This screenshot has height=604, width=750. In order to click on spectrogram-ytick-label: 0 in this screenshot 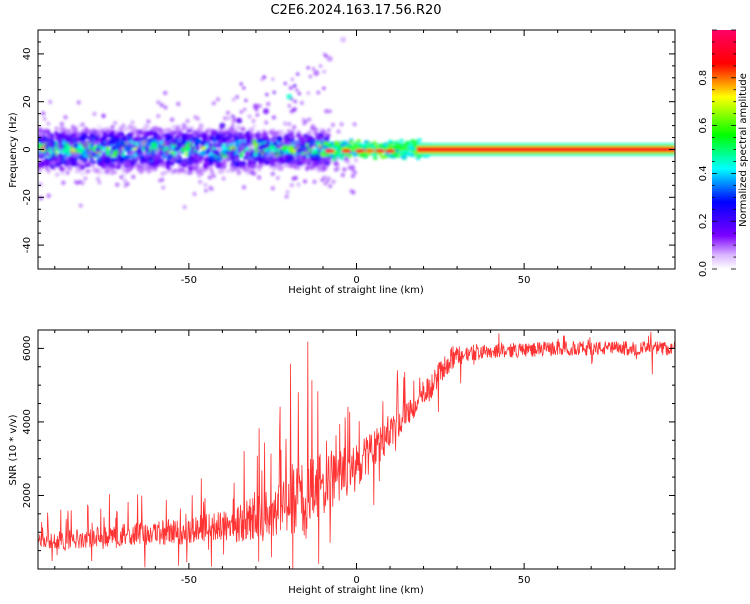, I will do `click(27, 149)`.